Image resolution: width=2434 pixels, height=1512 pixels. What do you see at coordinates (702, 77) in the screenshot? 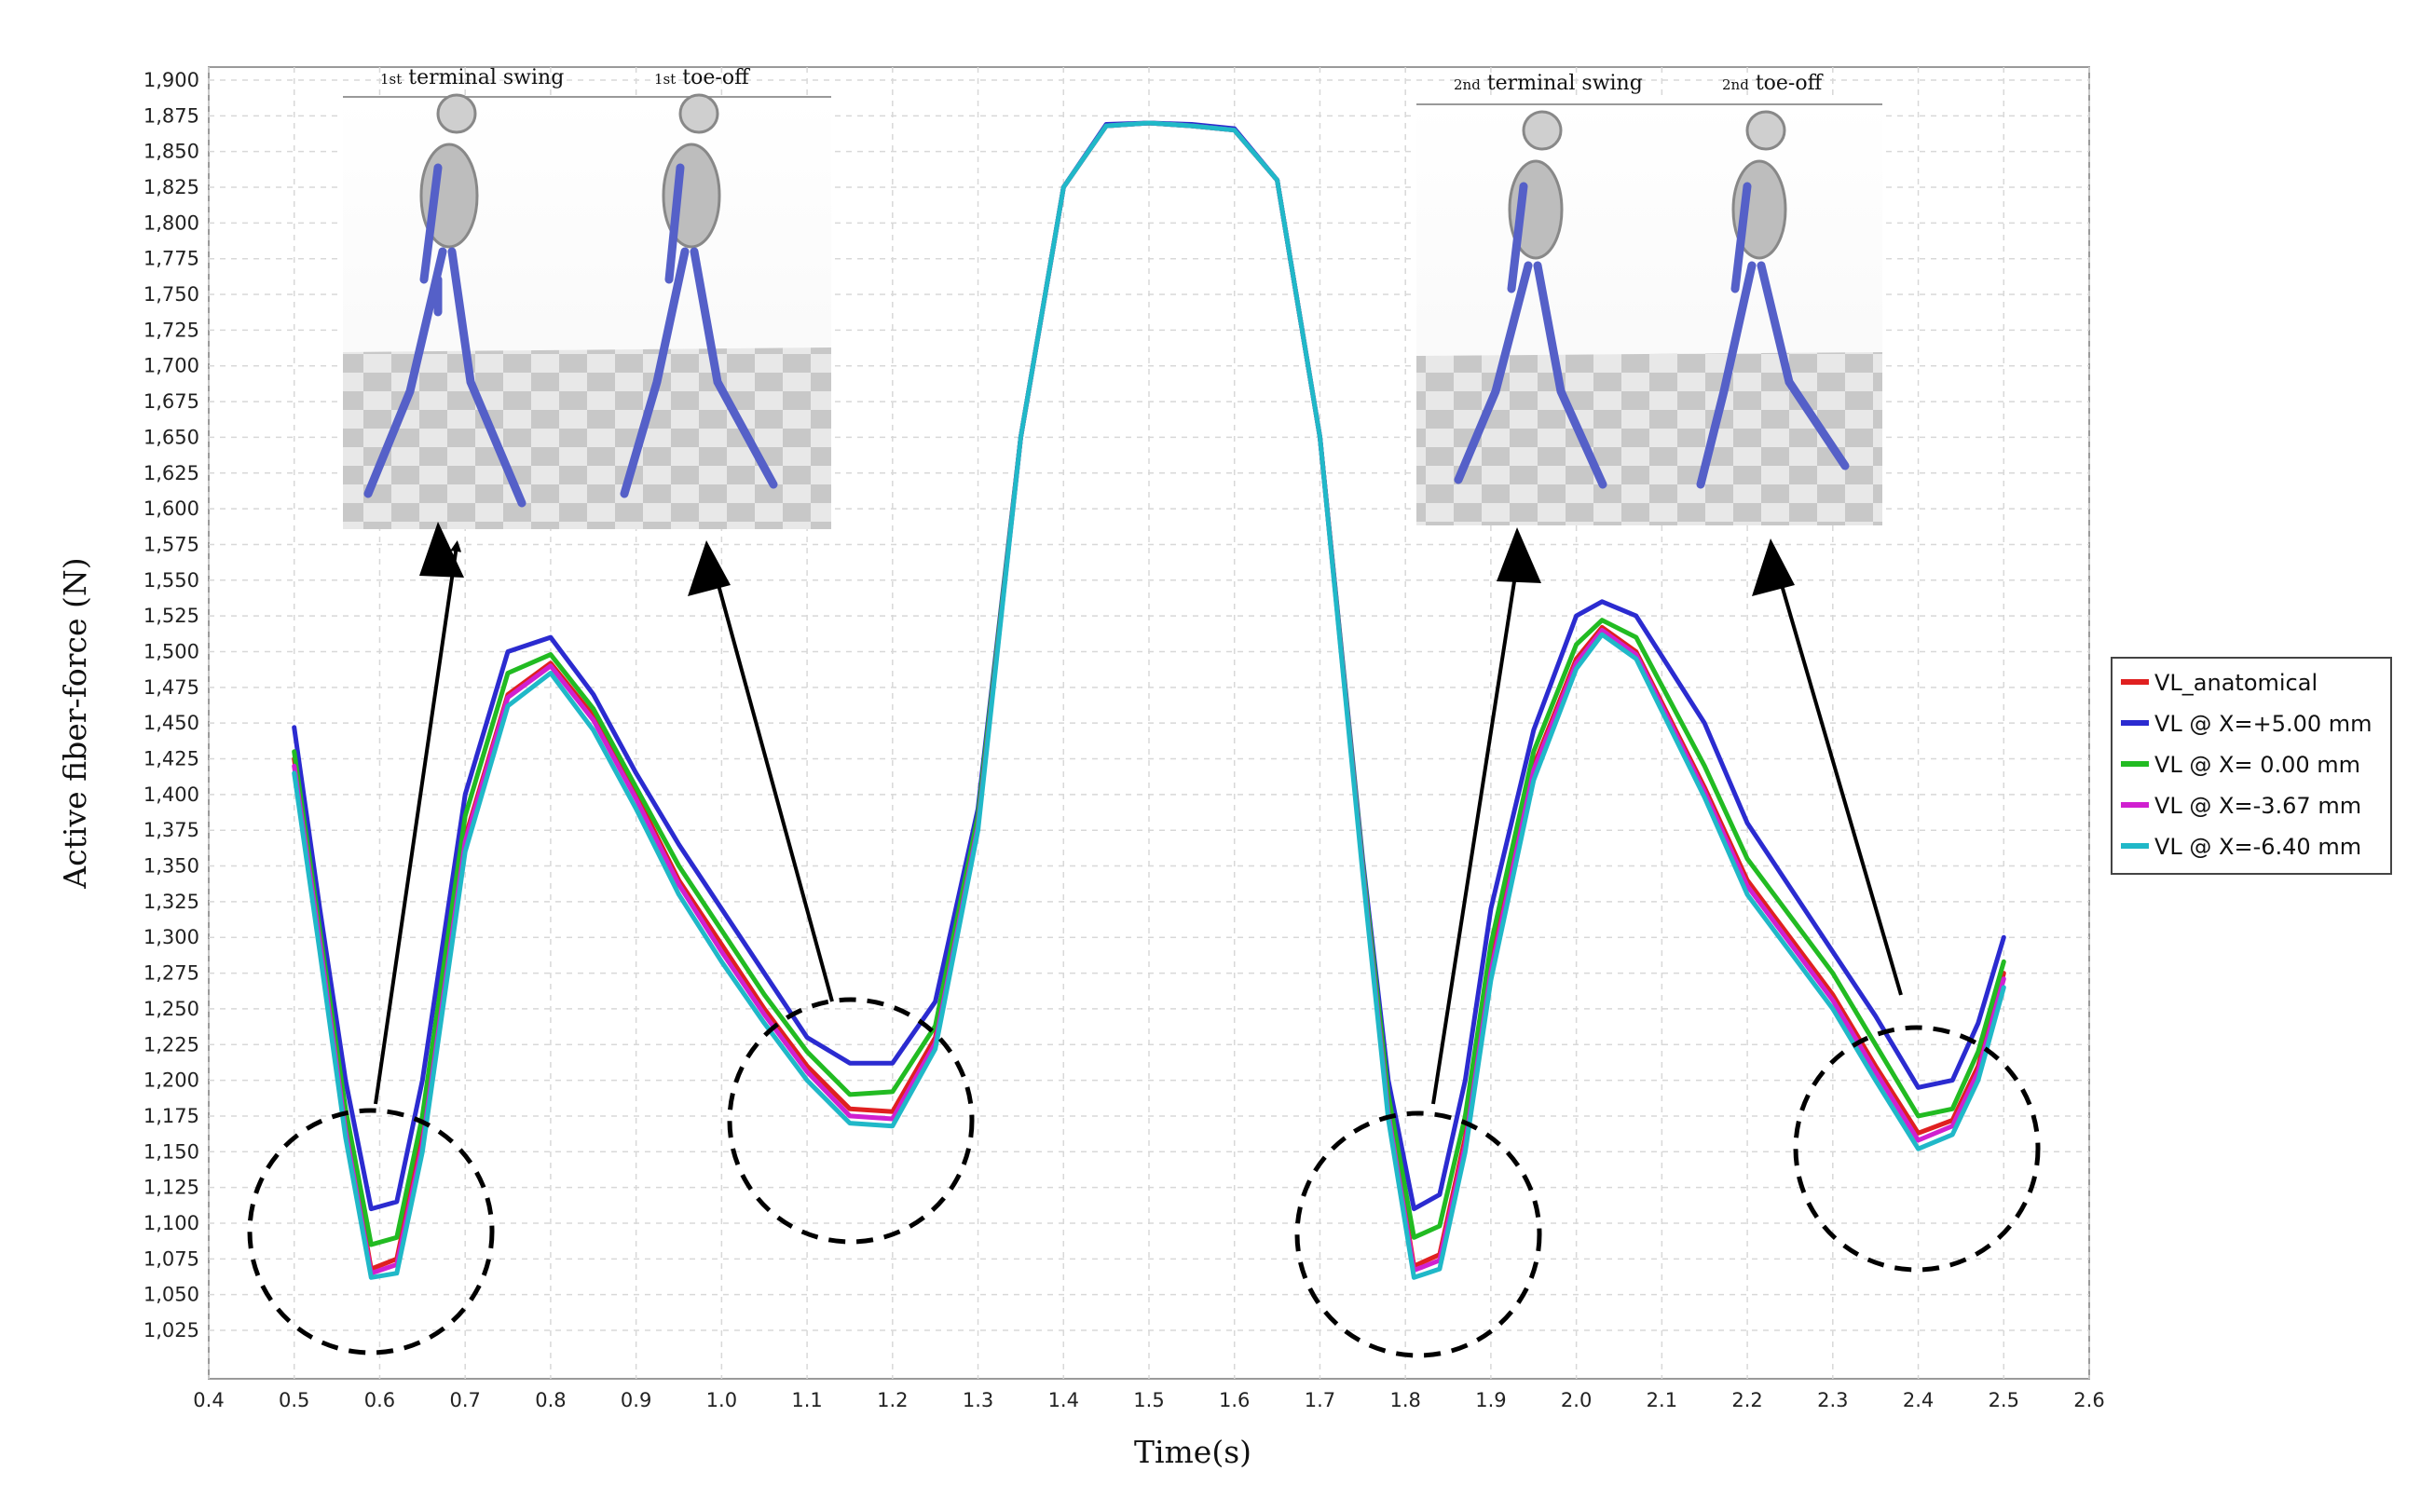
I see `inset-left-caption-2: 1st toe-off` at bounding box center [702, 77].